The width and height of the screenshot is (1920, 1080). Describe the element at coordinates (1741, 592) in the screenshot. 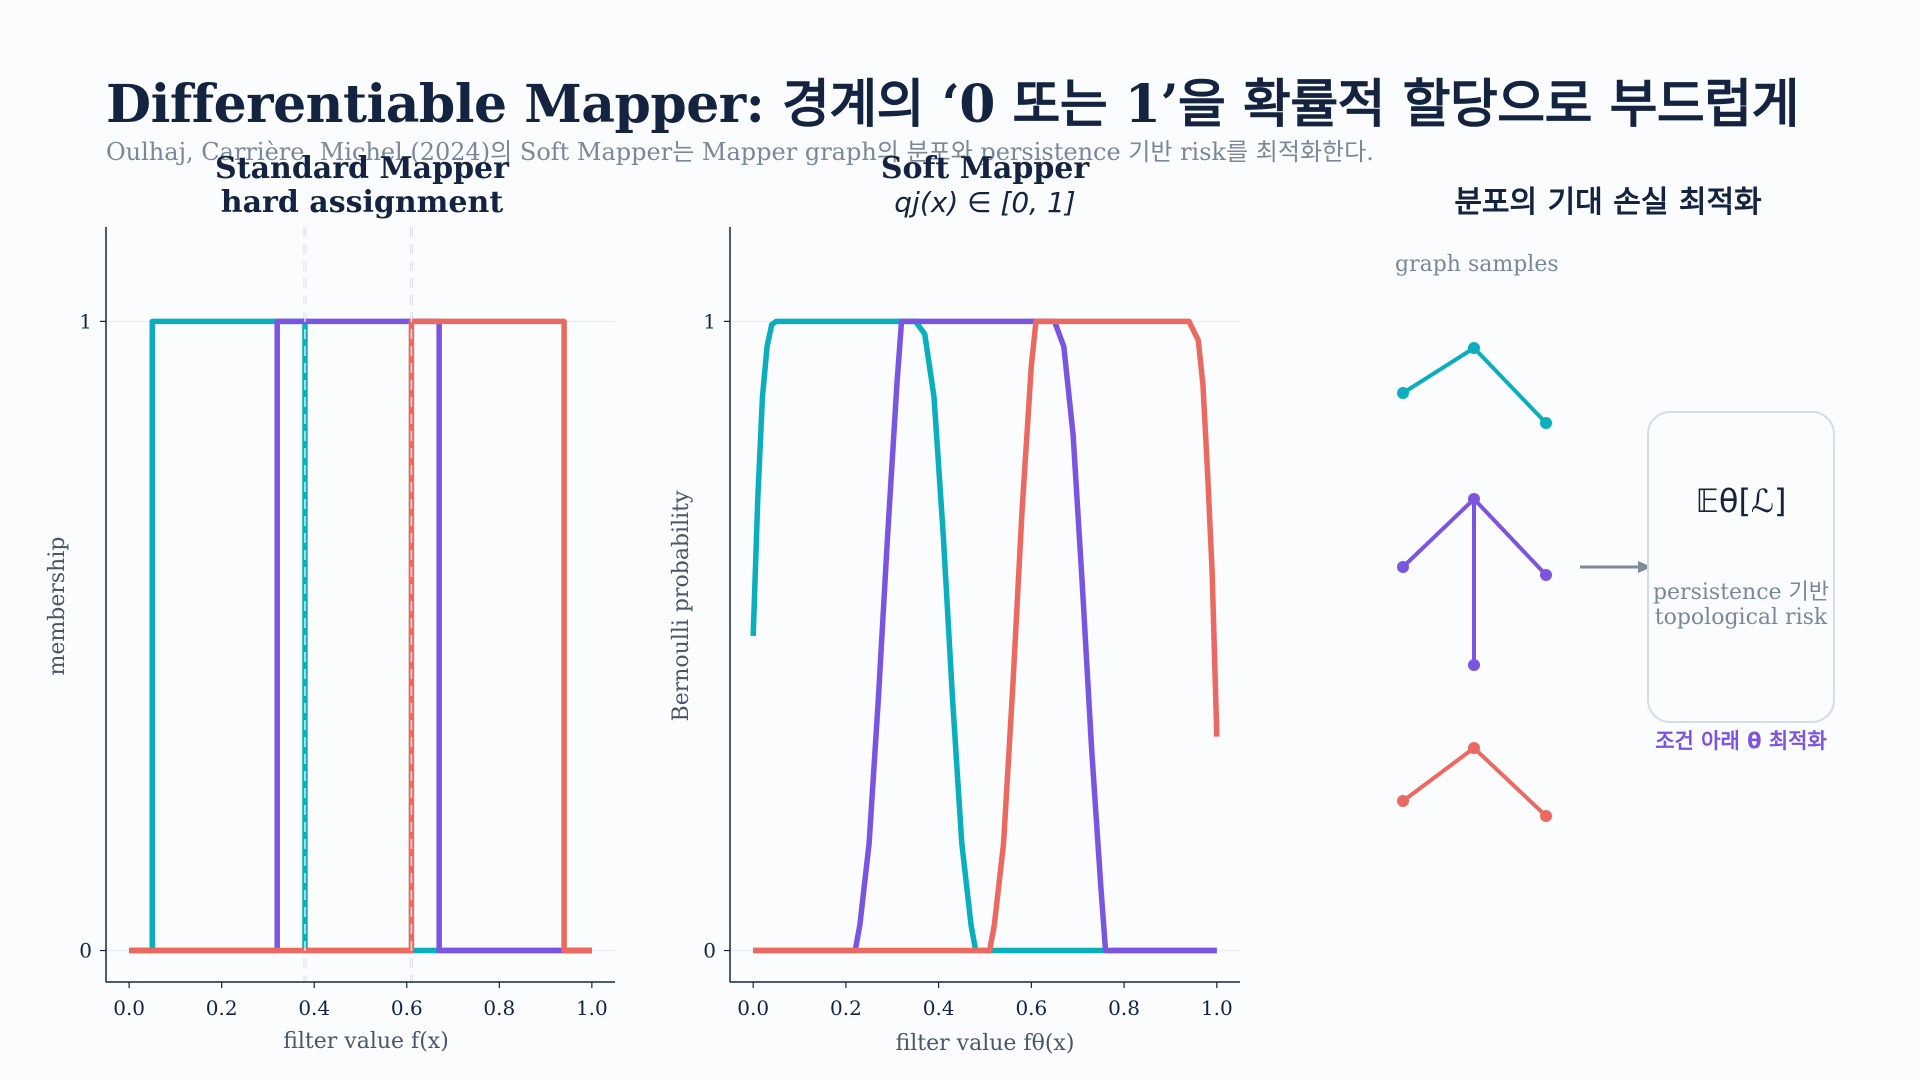

I see `risk-box-line1: persistence 기반` at that location.